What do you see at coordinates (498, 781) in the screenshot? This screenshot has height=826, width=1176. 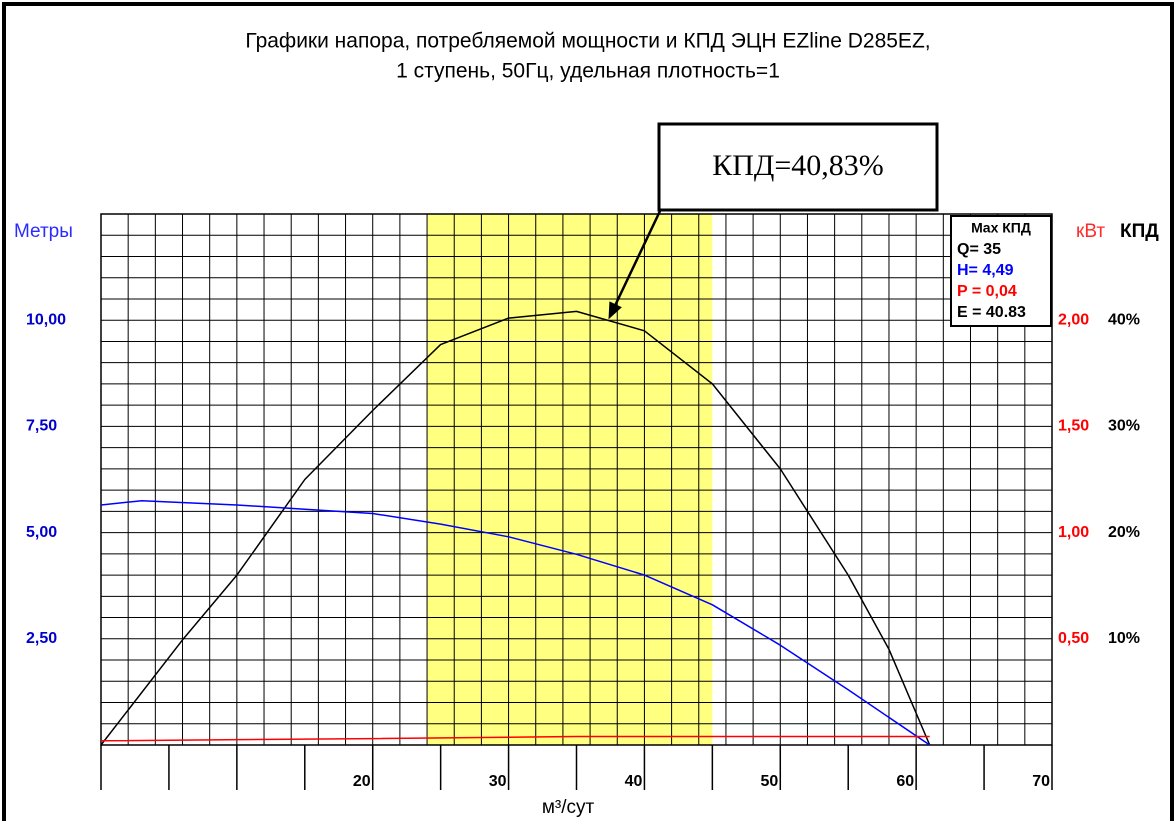 I see `x-tick-label: 30` at bounding box center [498, 781].